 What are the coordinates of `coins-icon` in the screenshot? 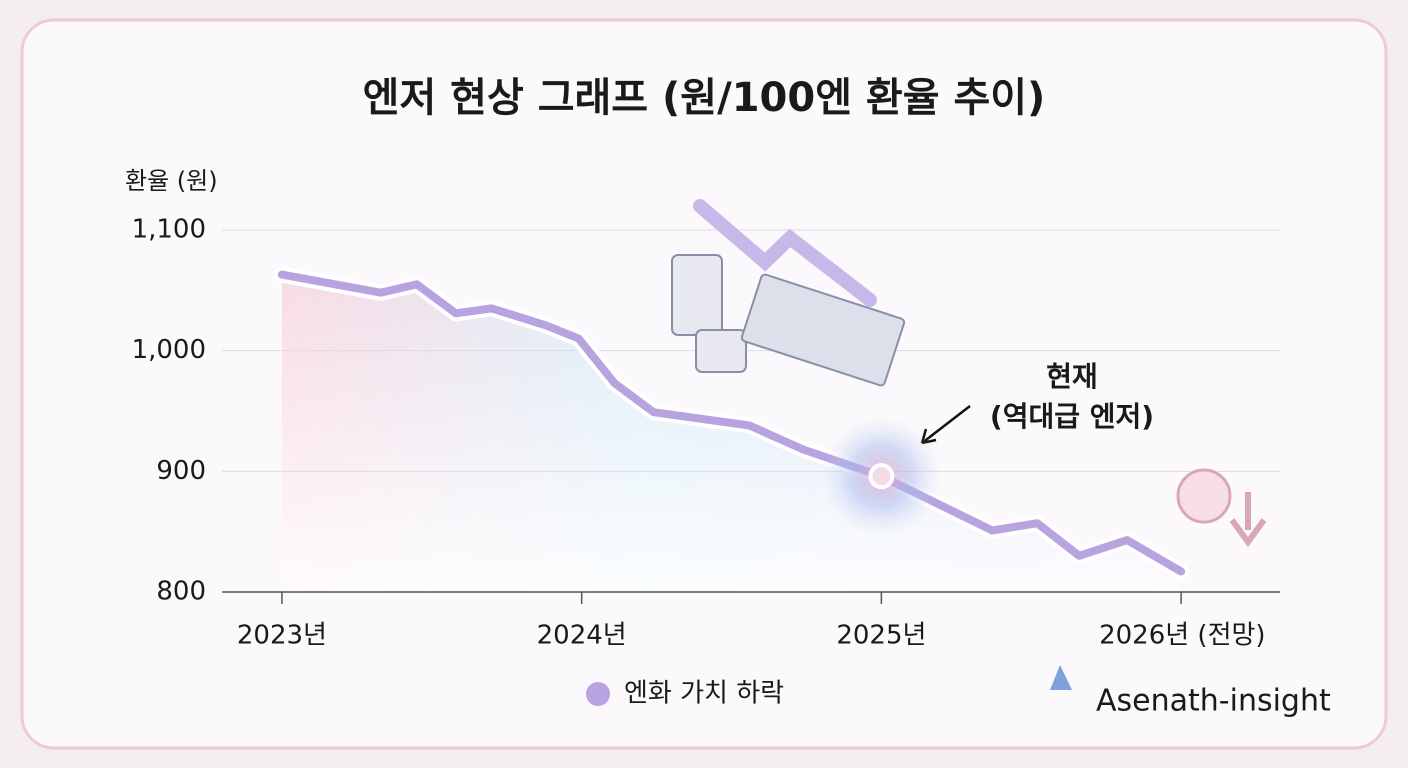 It's located at (788, 320).